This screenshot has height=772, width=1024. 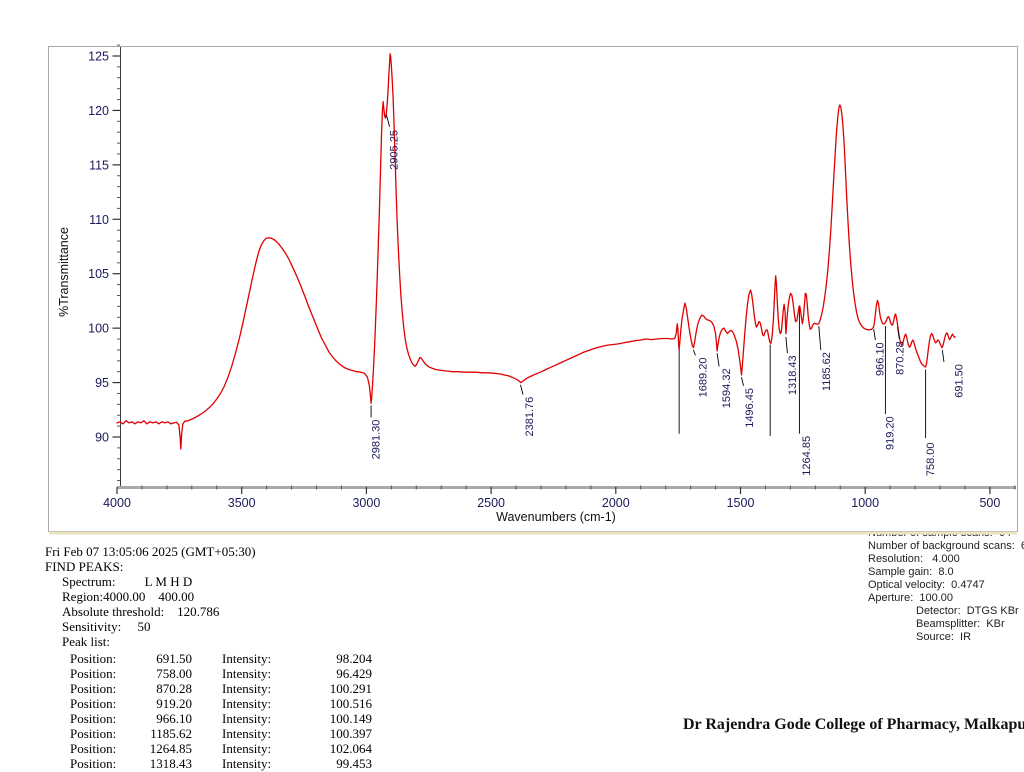 What do you see at coordinates (944, 637) in the screenshot?
I see `param-line: Source: IR` at bounding box center [944, 637].